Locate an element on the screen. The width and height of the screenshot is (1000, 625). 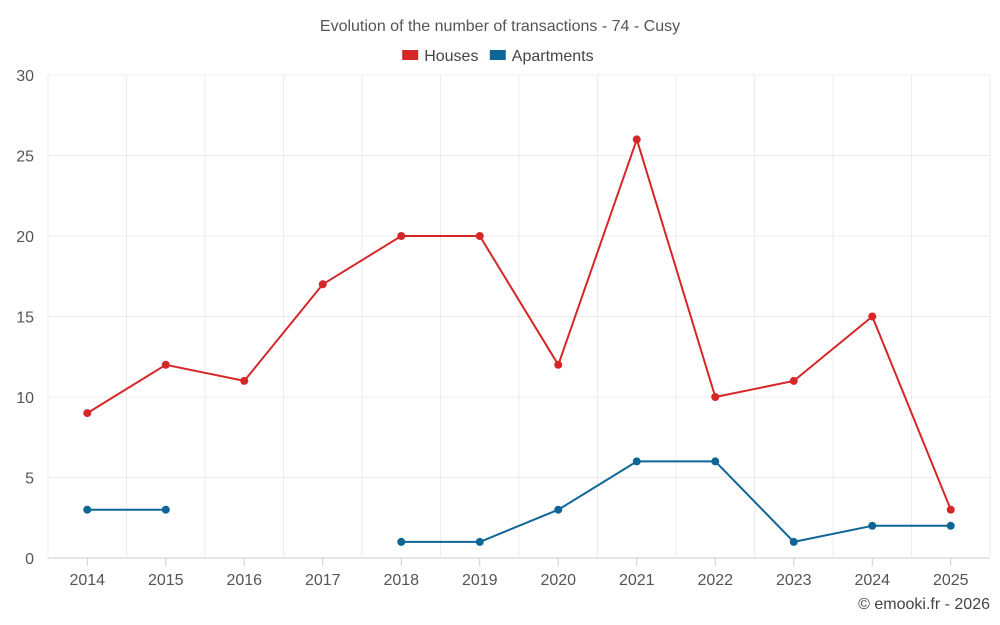
y-tick-label: 25 is located at coordinates (25, 157).